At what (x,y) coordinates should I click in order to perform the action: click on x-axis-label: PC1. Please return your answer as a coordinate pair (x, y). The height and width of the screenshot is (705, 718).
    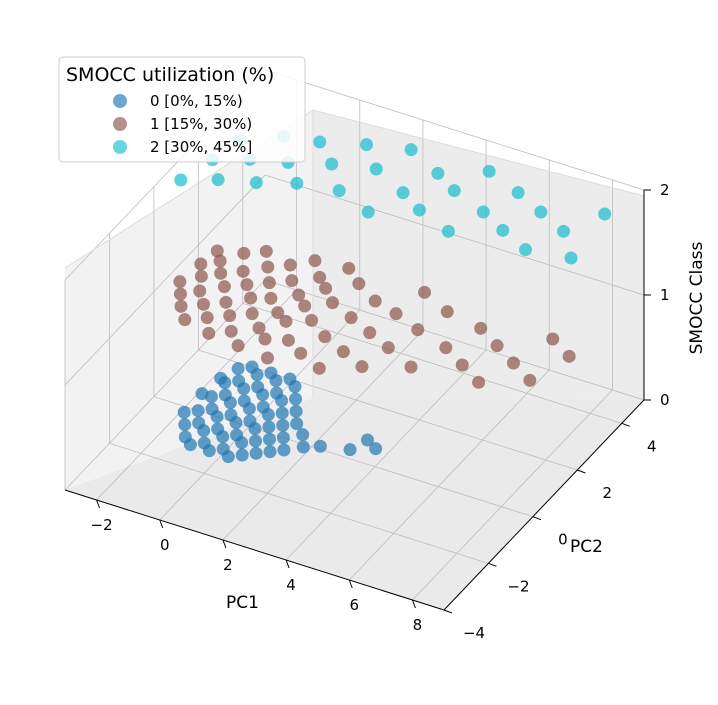
    Looking at the image, I should click on (242, 603).